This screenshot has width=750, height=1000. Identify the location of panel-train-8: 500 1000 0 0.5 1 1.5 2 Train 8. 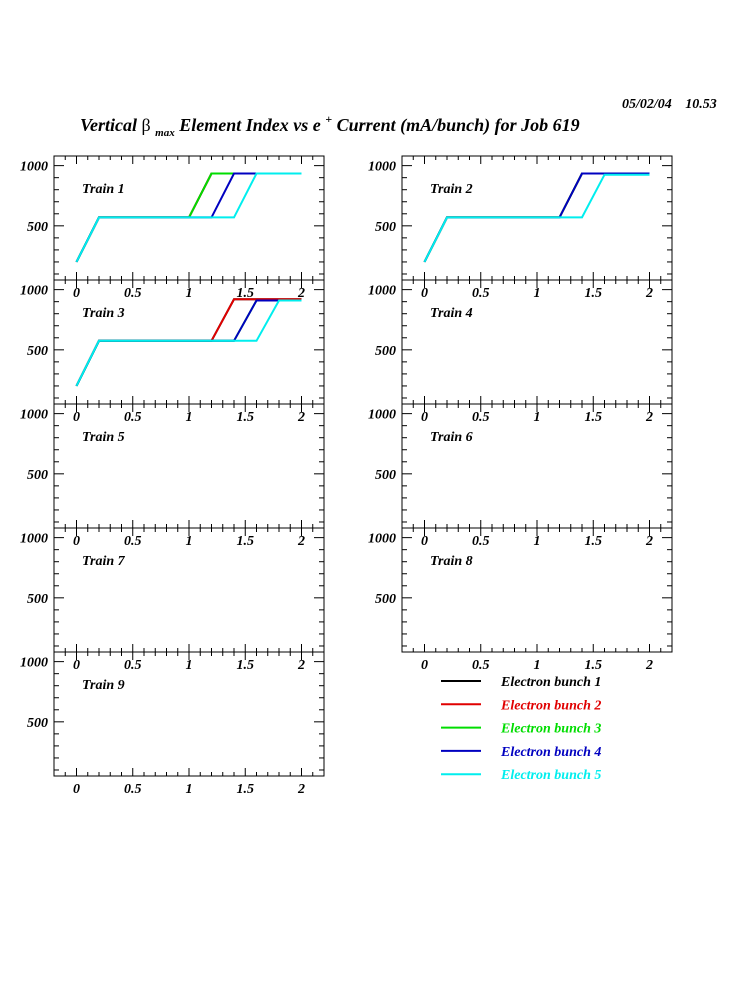
(520, 600).